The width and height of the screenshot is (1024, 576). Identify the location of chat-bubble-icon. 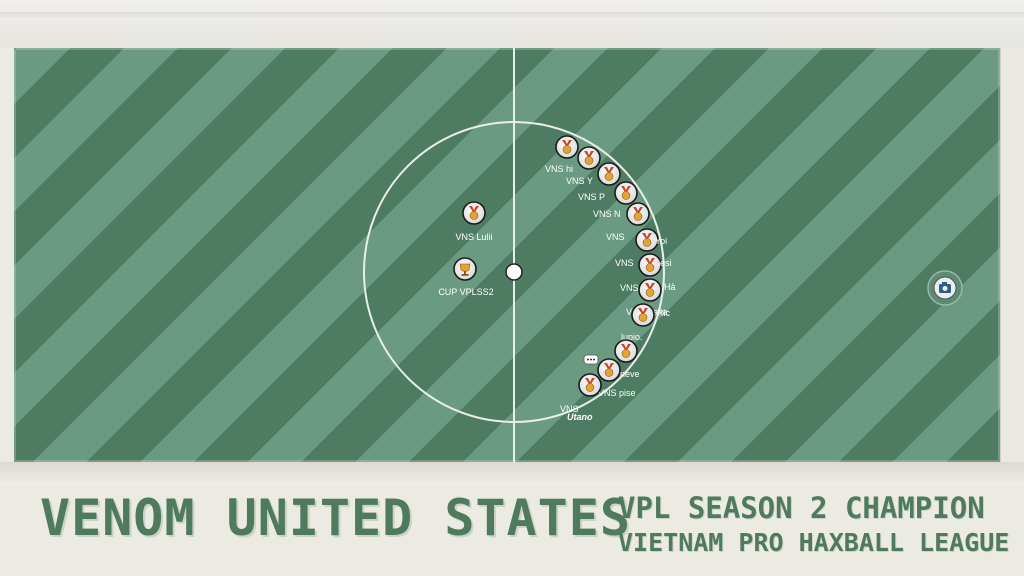
(591, 359).